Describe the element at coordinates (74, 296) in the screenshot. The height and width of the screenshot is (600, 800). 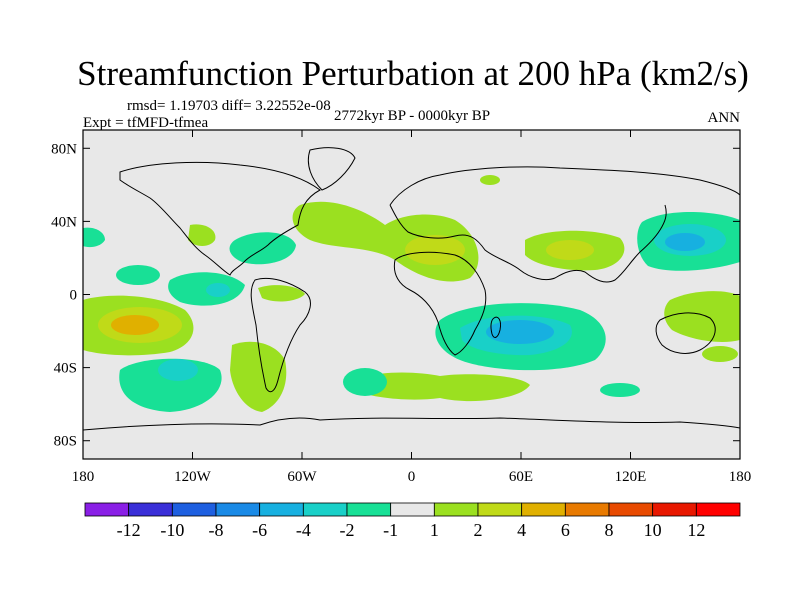
I see `y-tick-label: 0` at that location.